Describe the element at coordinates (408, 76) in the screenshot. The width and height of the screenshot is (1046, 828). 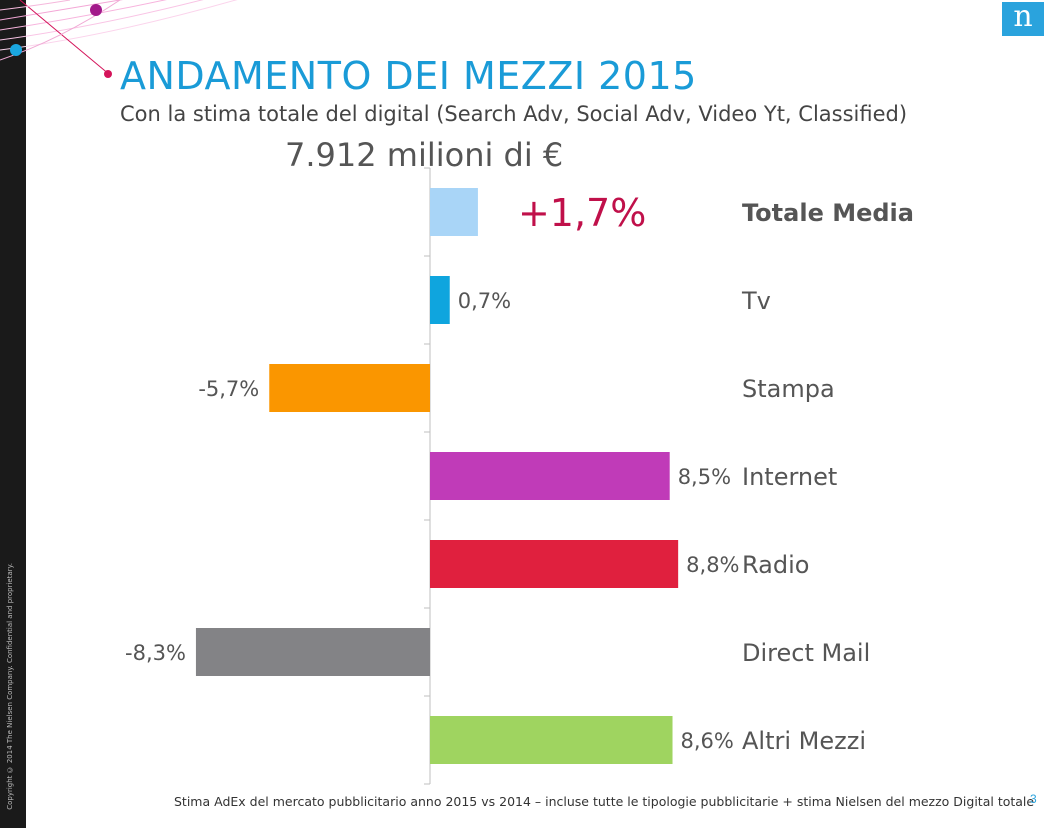
I see `slide-title: ANDAMENTO DEI MEZZI 2015` at that location.